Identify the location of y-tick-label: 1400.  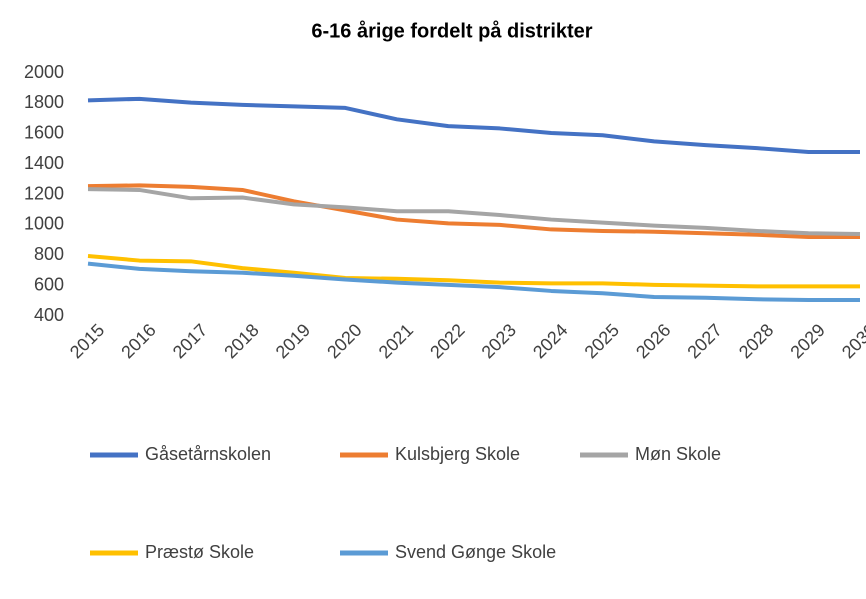
(44, 163).